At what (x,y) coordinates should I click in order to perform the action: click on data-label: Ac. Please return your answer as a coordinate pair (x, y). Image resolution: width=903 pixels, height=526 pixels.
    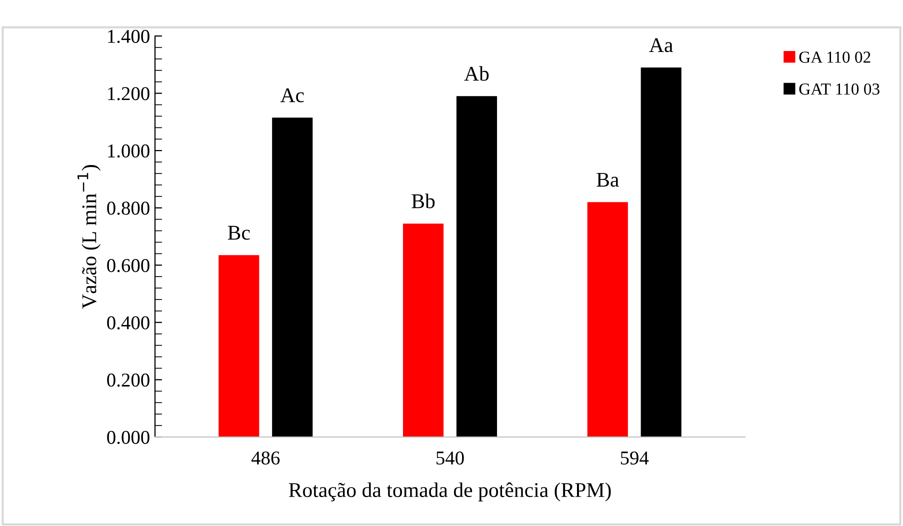
    Looking at the image, I should click on (292, 95).